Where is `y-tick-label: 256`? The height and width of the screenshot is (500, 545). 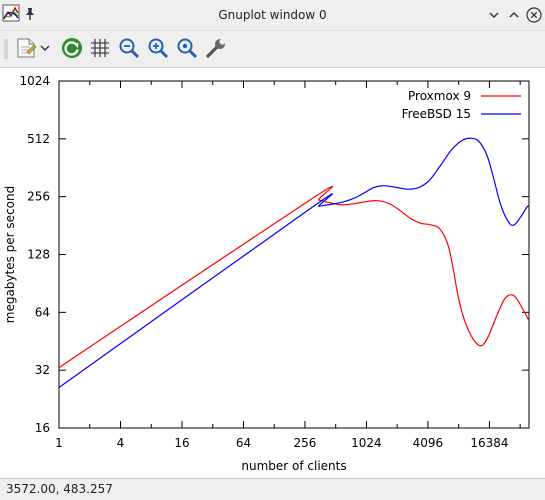 y-tick-label: 256 is located at coordinates (38, 197).